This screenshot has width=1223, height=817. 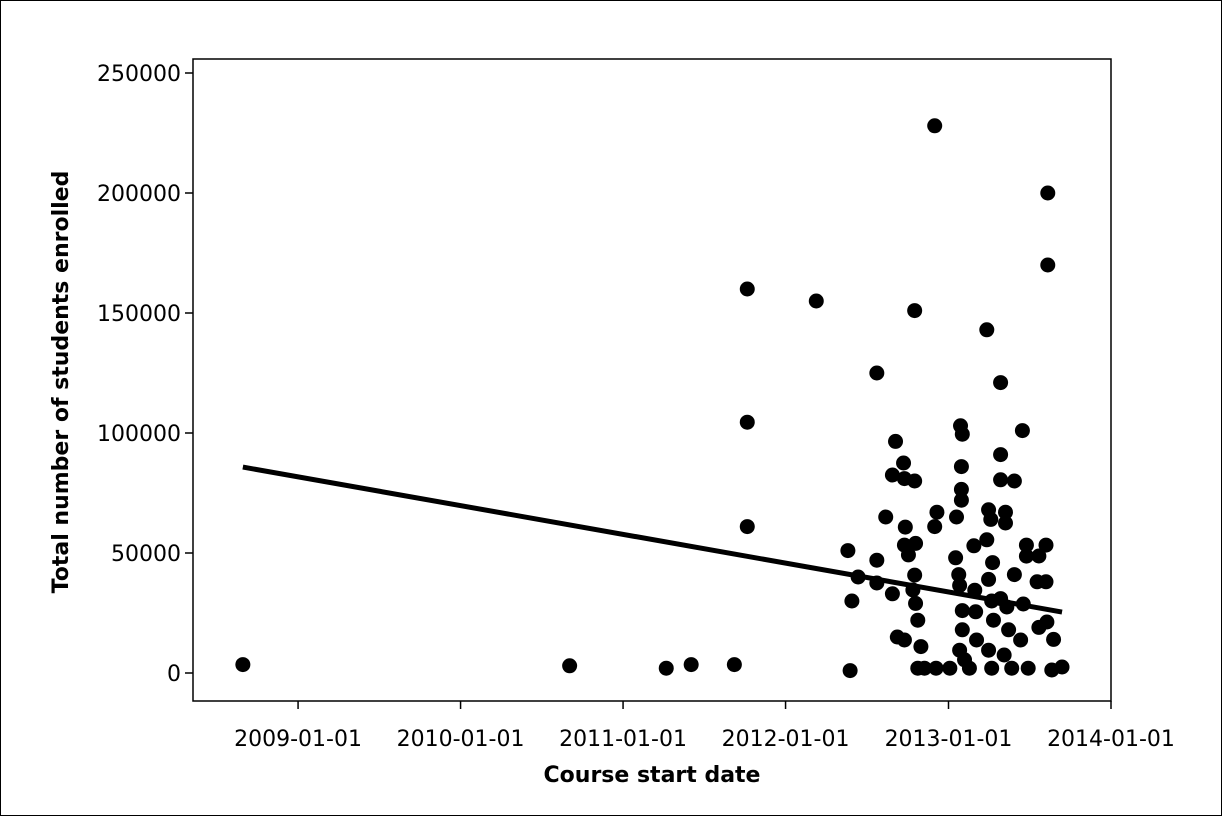 I want to click on x-tick-label: 2010-01-01, so click(x=461, y=739).